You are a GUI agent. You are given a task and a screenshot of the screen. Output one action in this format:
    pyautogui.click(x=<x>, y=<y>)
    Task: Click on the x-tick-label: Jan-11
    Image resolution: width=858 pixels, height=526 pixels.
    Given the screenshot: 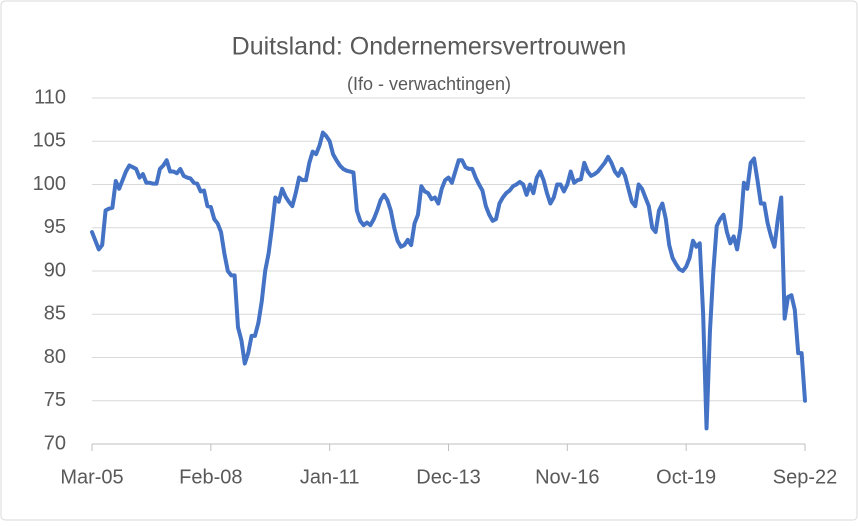 What is the action you would take?
    pyautogui.click(x=330, y=477)
    